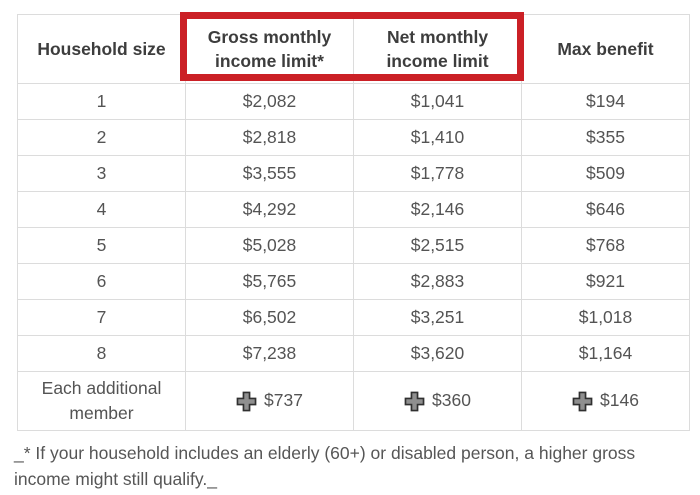 The image size is (700, 495). I want to click on net-limit-cell: $360, so click(437, 401).